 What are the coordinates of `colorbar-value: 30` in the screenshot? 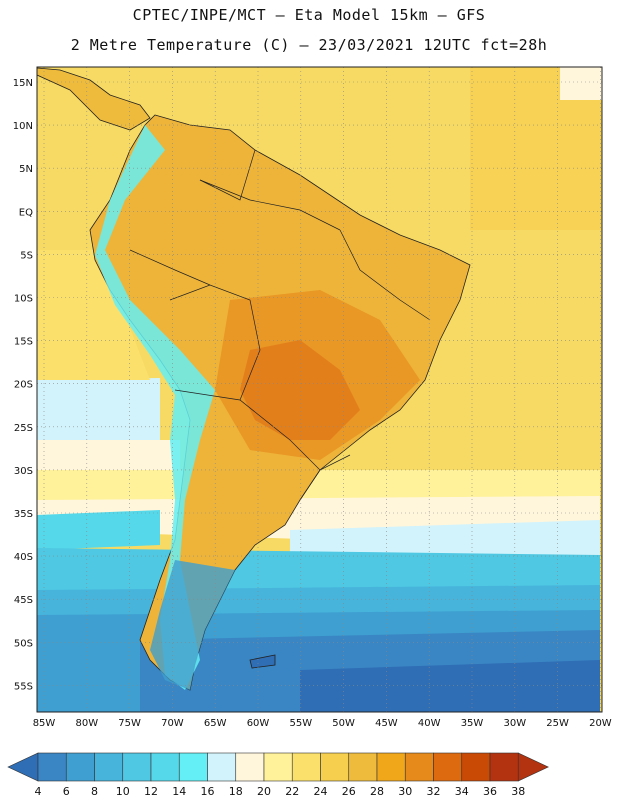 It's located at (405, 791).